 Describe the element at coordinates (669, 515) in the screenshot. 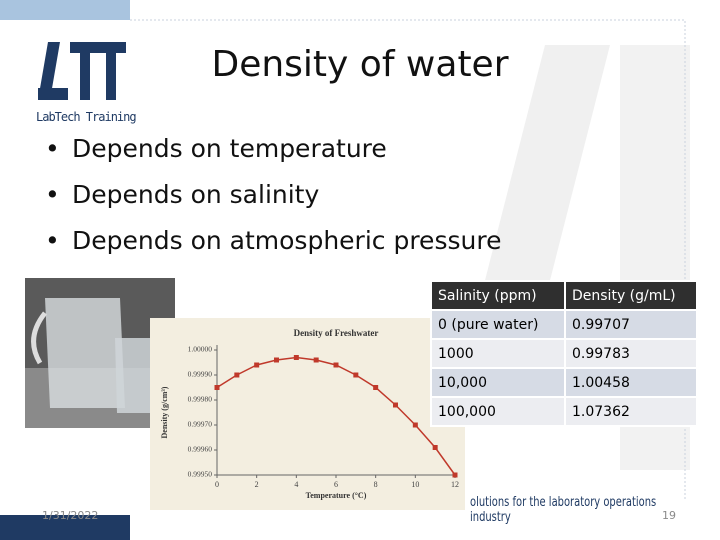

I see `page-number: 19` at that location.